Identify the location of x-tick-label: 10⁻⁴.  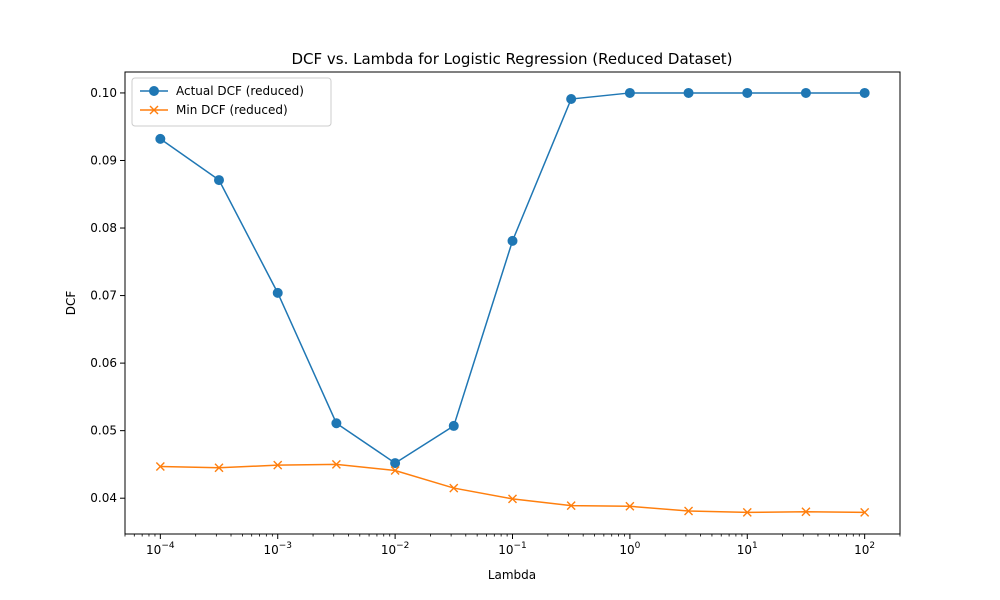
(160, 549).